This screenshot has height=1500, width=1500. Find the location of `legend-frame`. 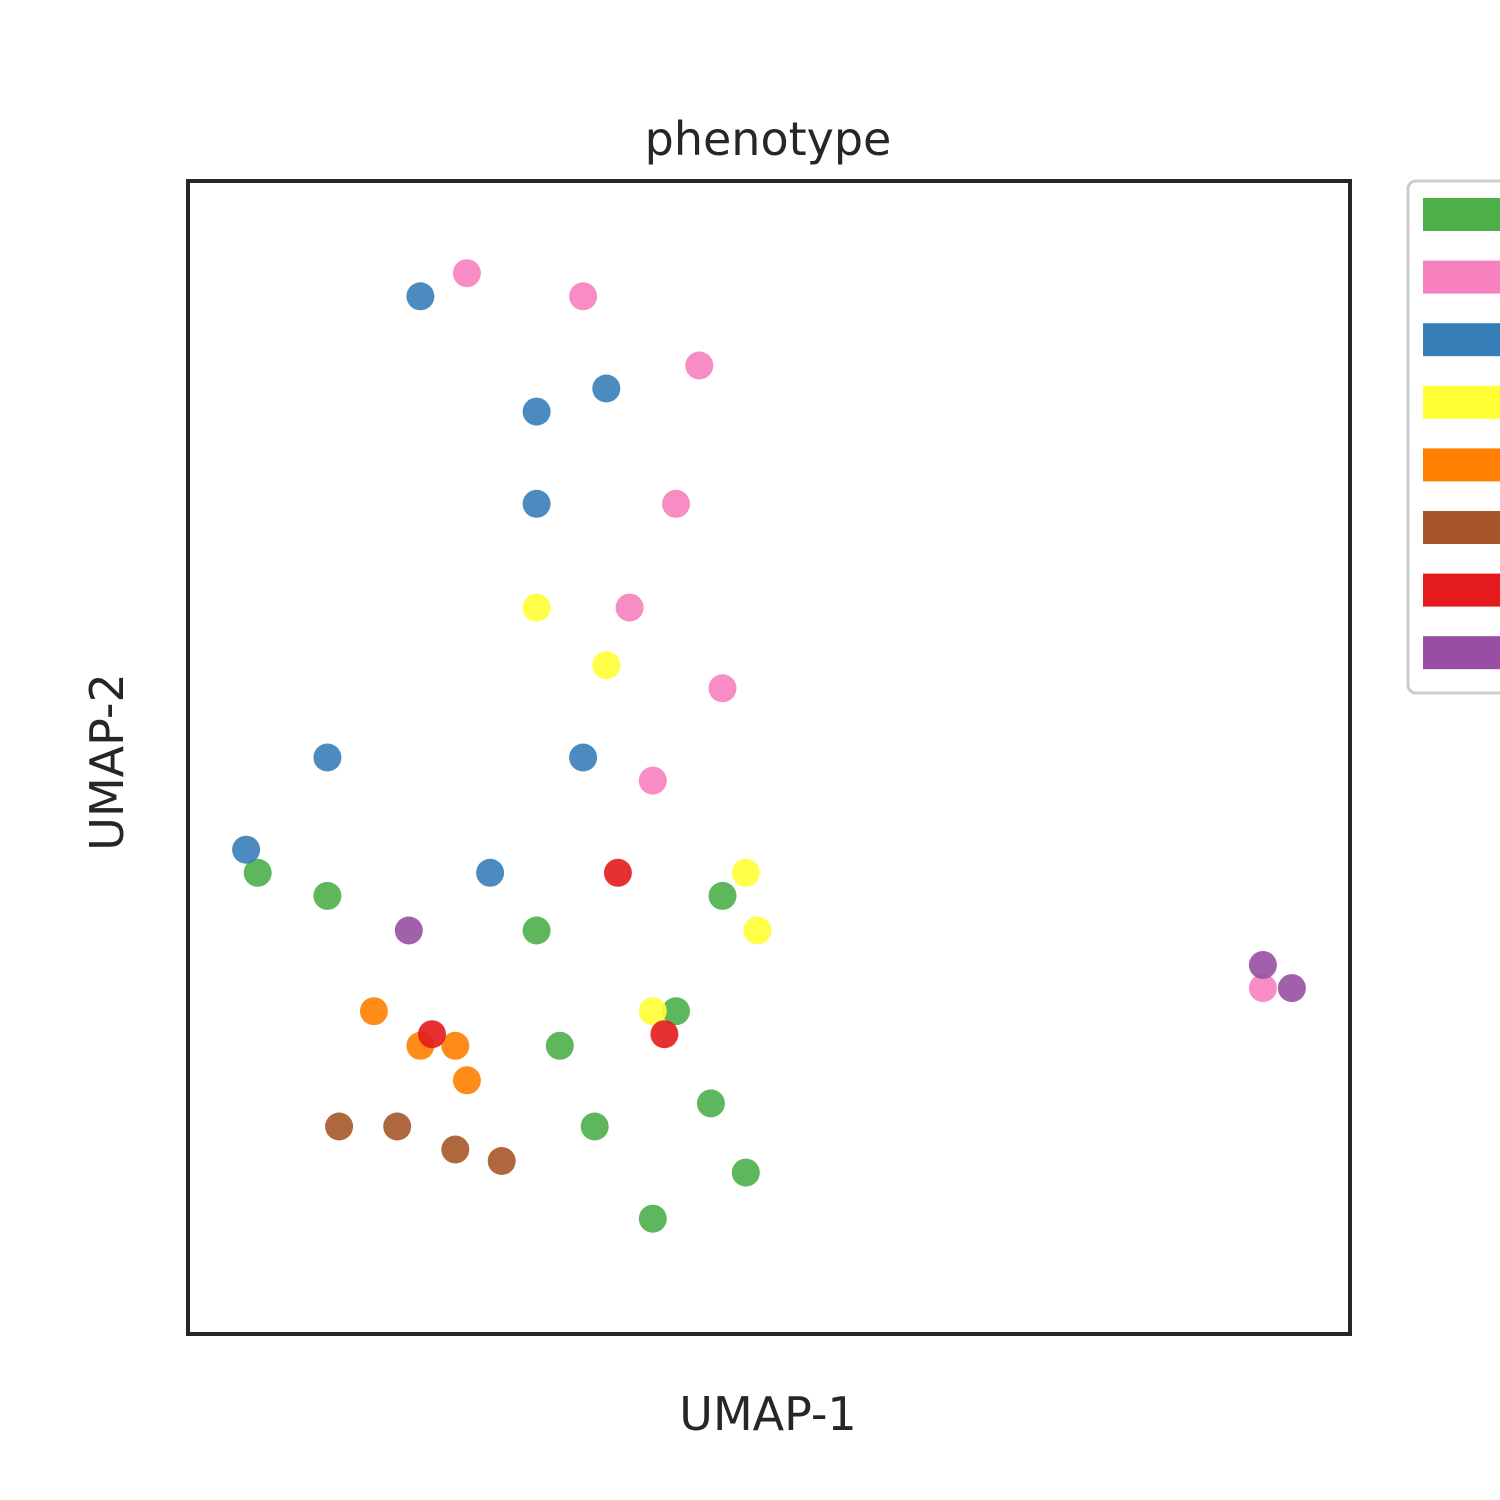

legend-frame is located at coordinates (1453, 437).